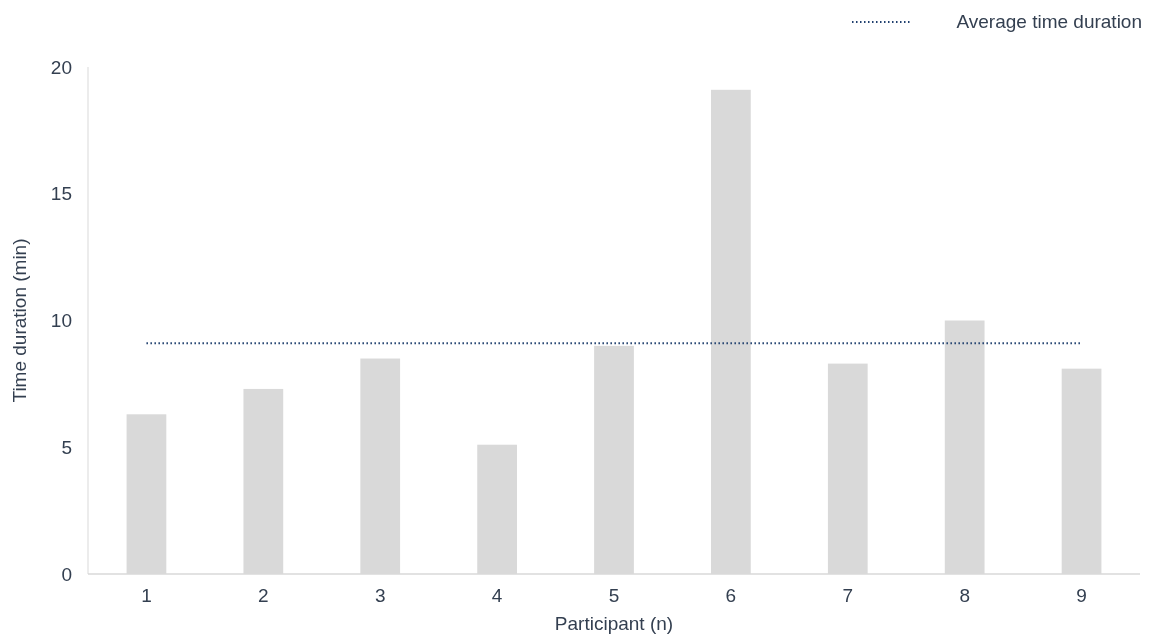 This screenshot has width=1164, height=642. Describe the element at coordinates (380, 595) in the screenshot. I see `x-tick-label: 3` at that location.